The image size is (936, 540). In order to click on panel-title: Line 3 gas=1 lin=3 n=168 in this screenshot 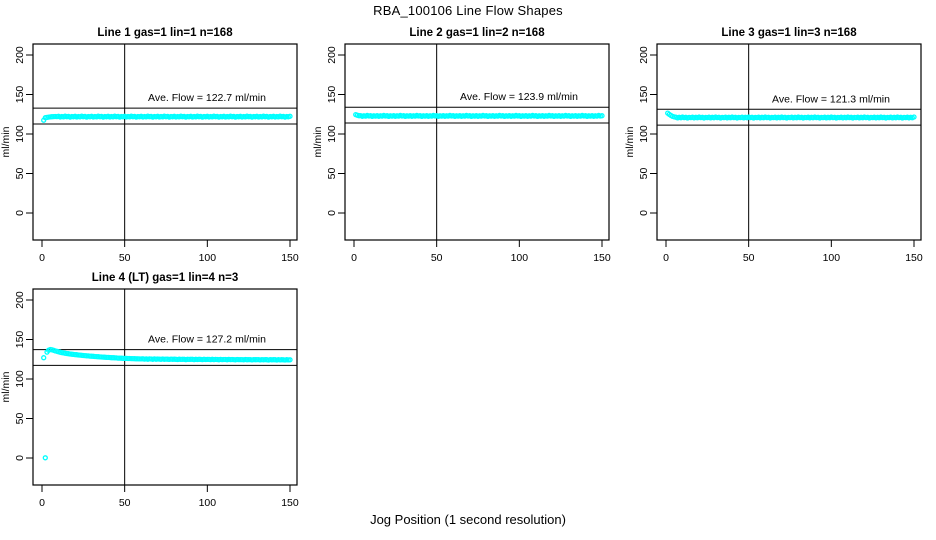, I will do `click(789, 33)`.